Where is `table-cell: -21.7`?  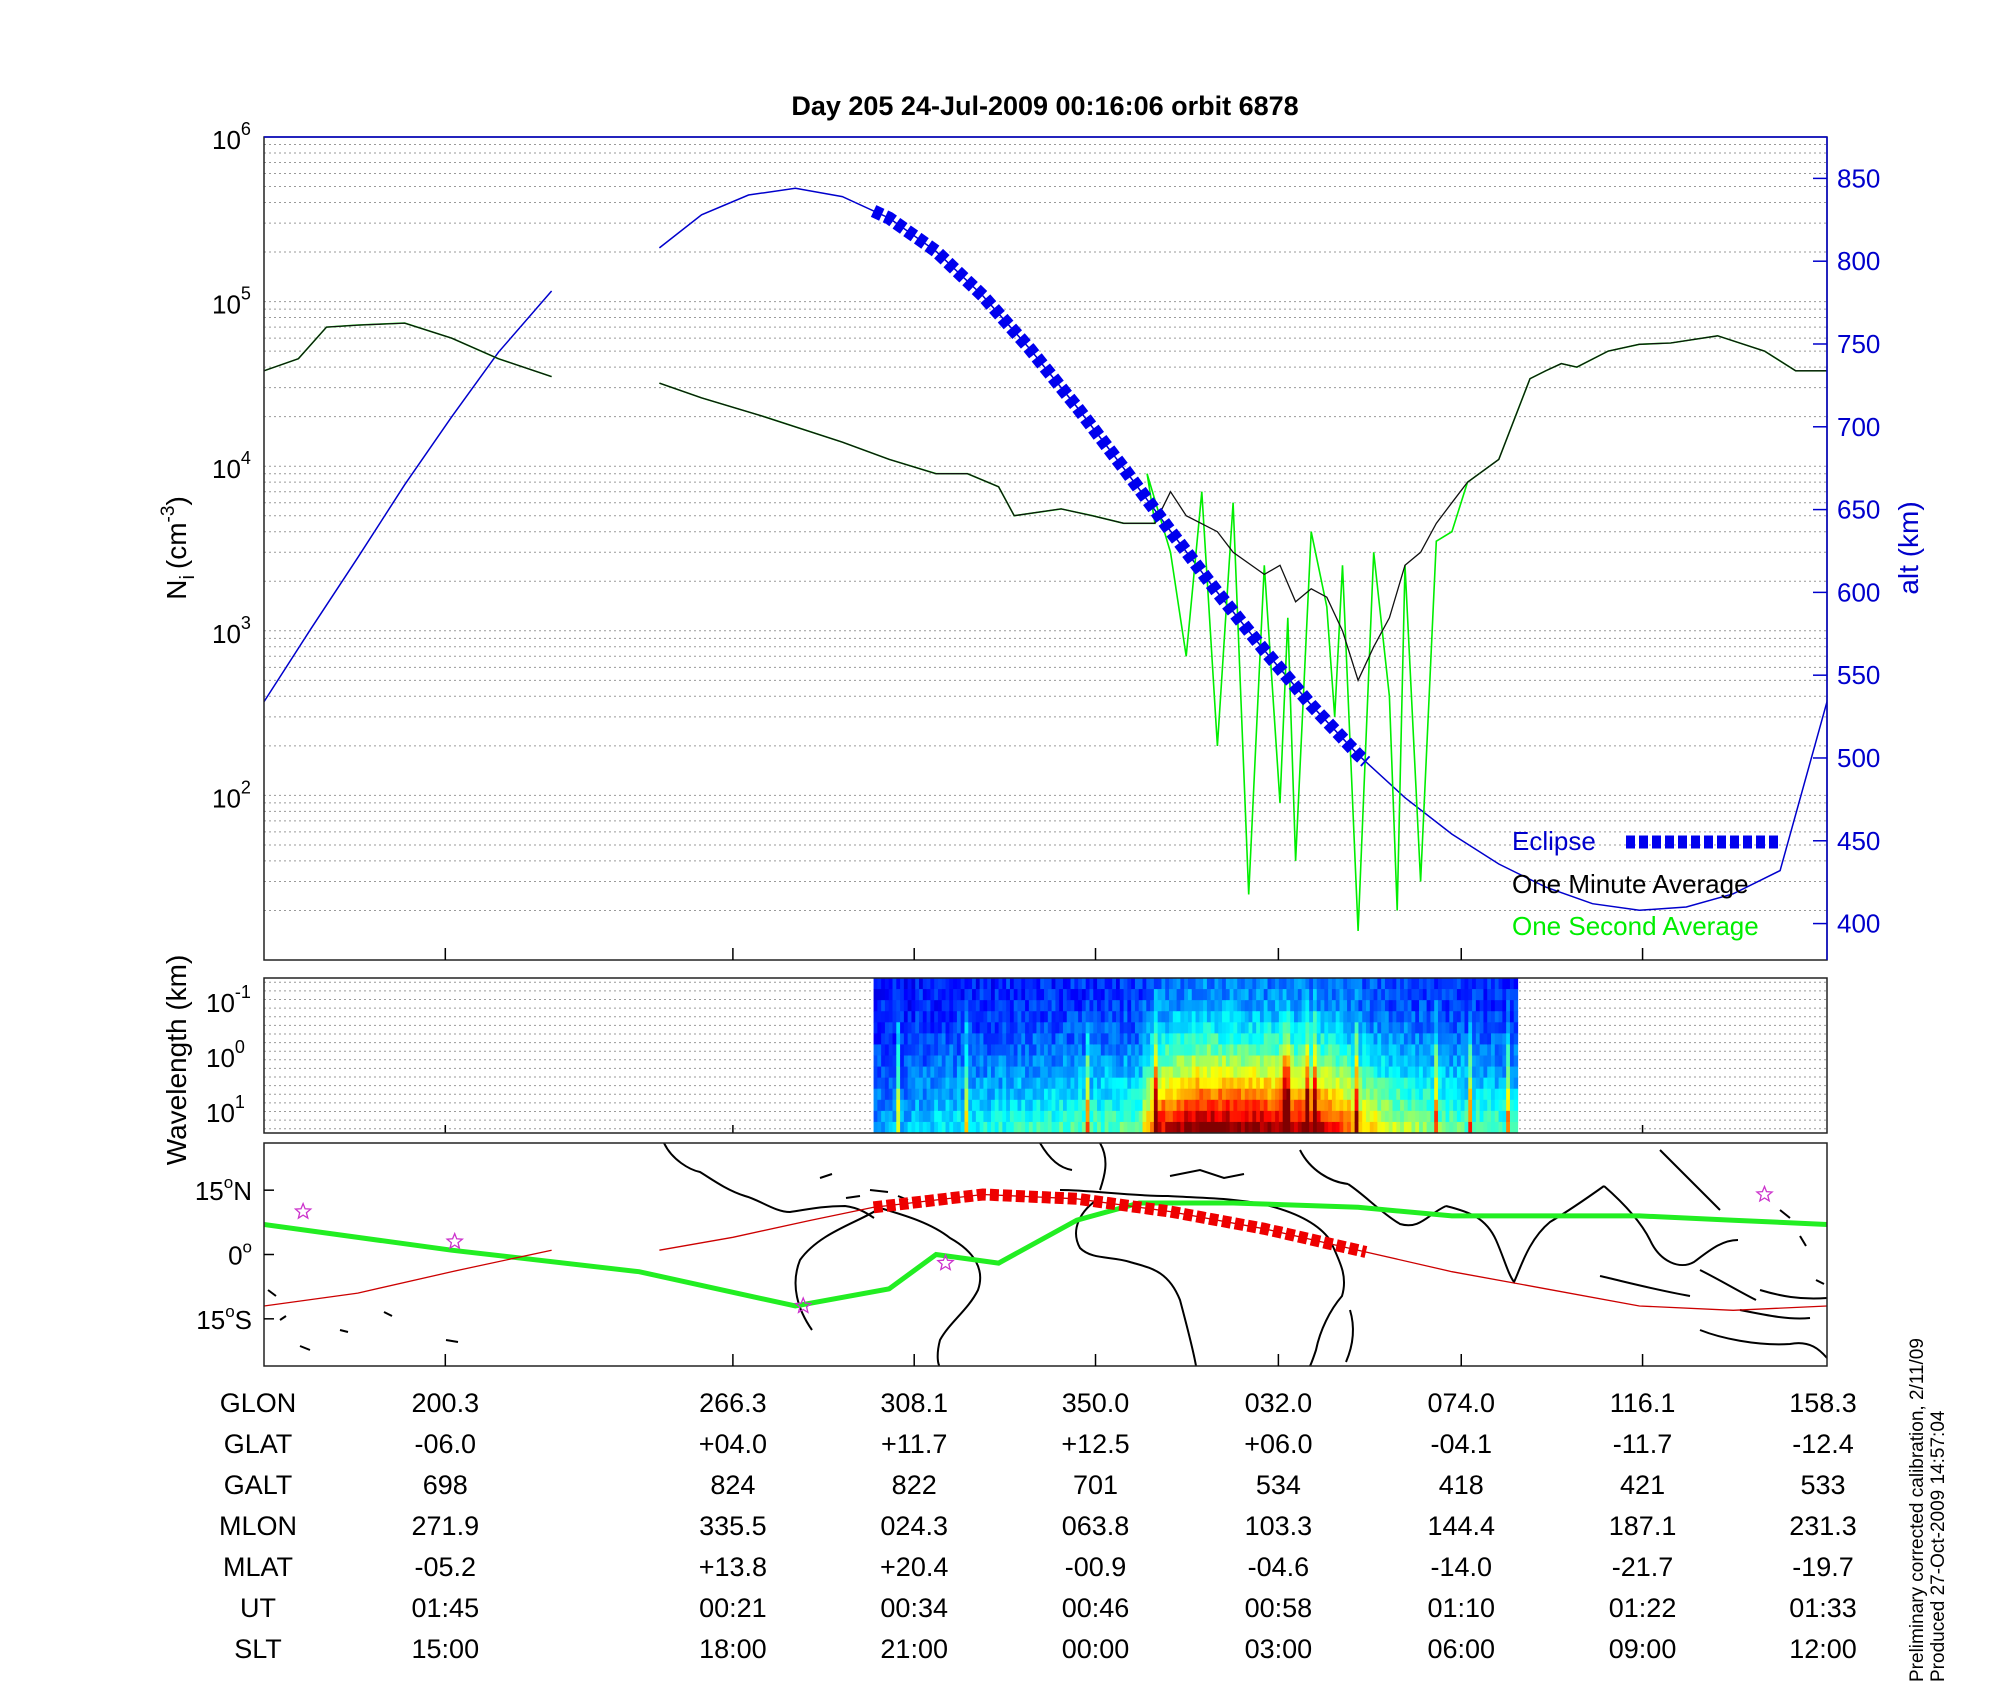
table-cell: -21.7 is located at coordinates (1643, 1567).